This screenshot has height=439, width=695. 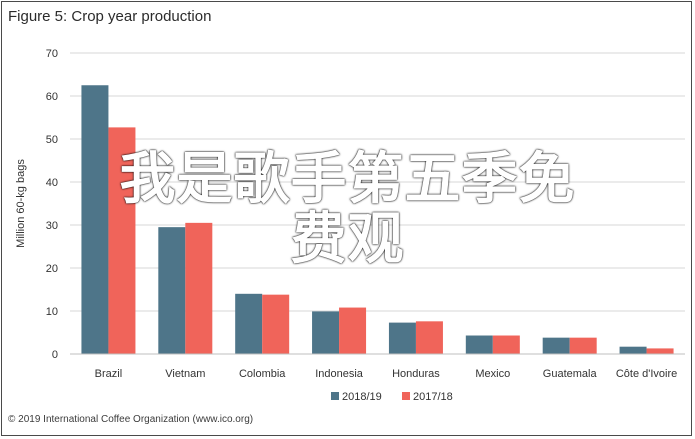 What do you see at coordinates (109, 374) in the screenshot?
I see `x-tick-label: Brazil` at bounding box center [109, 374].